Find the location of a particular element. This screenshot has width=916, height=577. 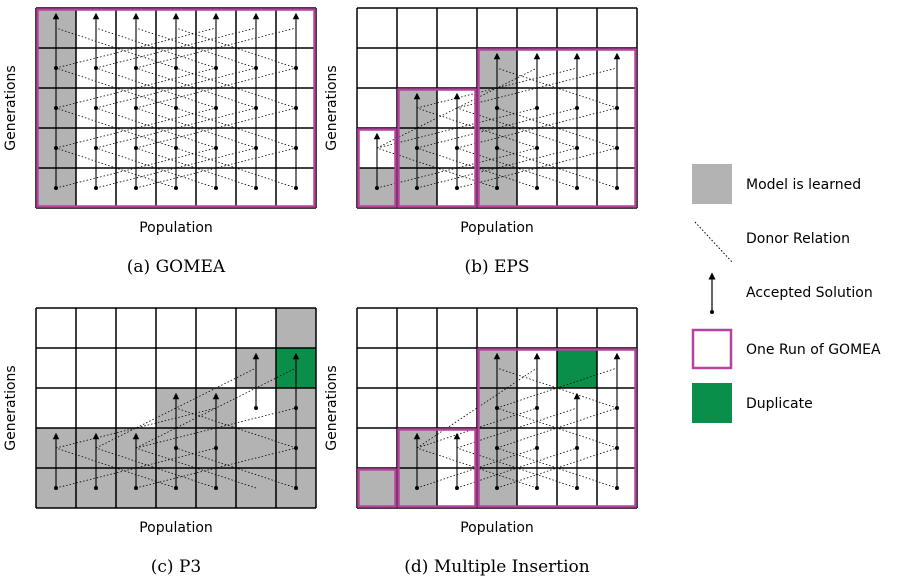

caption: (a) GOMEA is located at coordinates (176, 267).